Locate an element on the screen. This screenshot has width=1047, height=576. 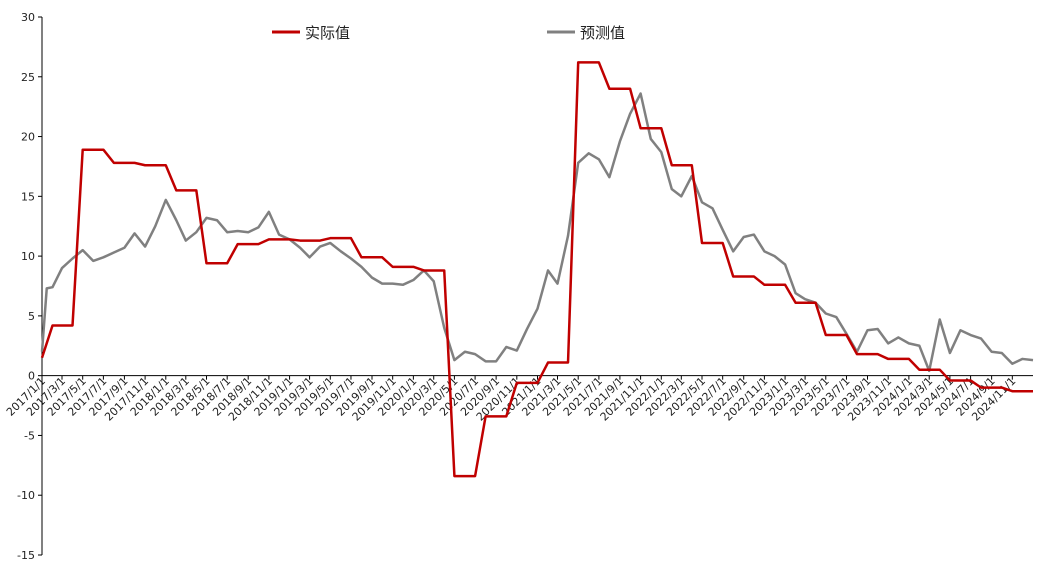
y-tick-label: 25 is located at coordinates (28, 77).